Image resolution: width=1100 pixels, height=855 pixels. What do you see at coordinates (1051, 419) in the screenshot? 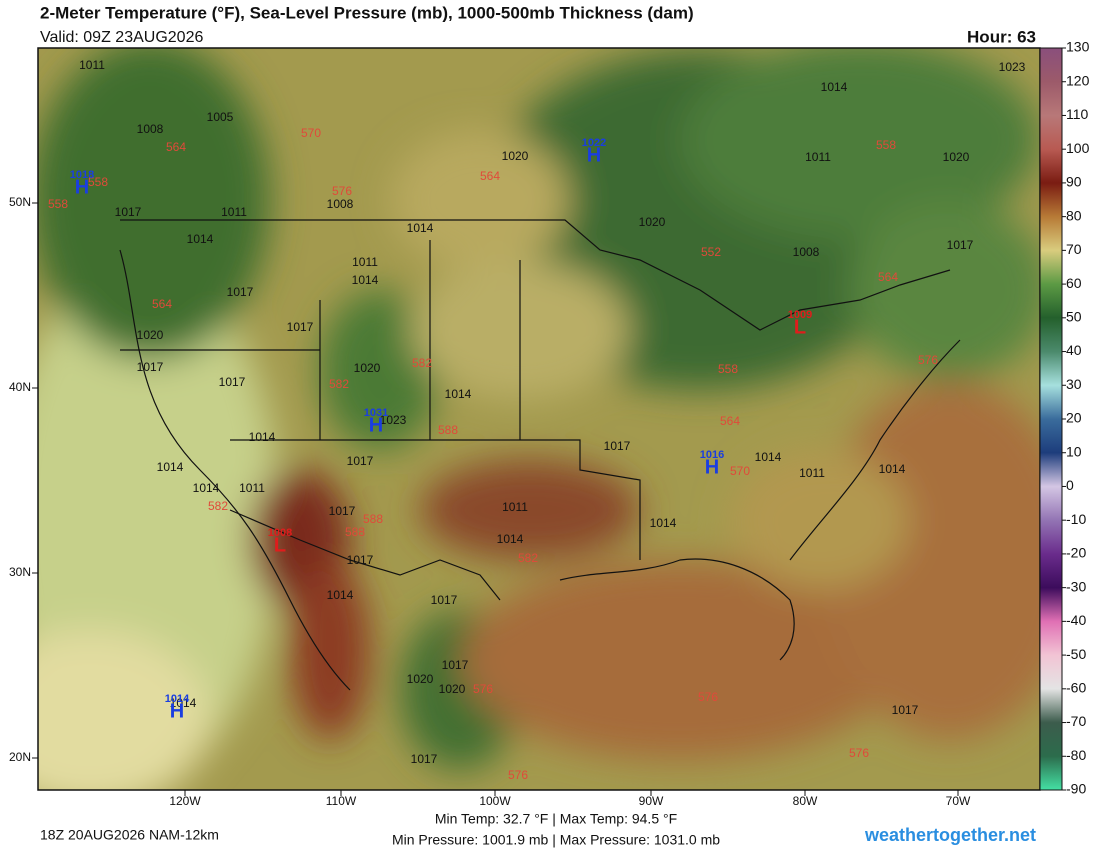
I see `colorbar-scale` at bounding box center [1051, 419].